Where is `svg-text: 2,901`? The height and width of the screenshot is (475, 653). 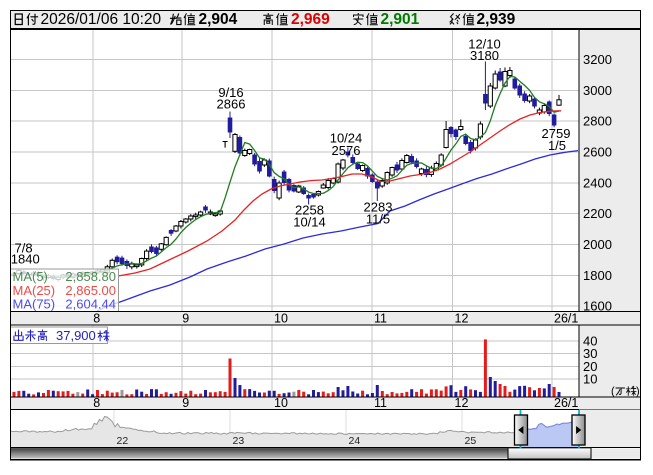
svg-text: 2,901 is located at coordinates (400, 19).